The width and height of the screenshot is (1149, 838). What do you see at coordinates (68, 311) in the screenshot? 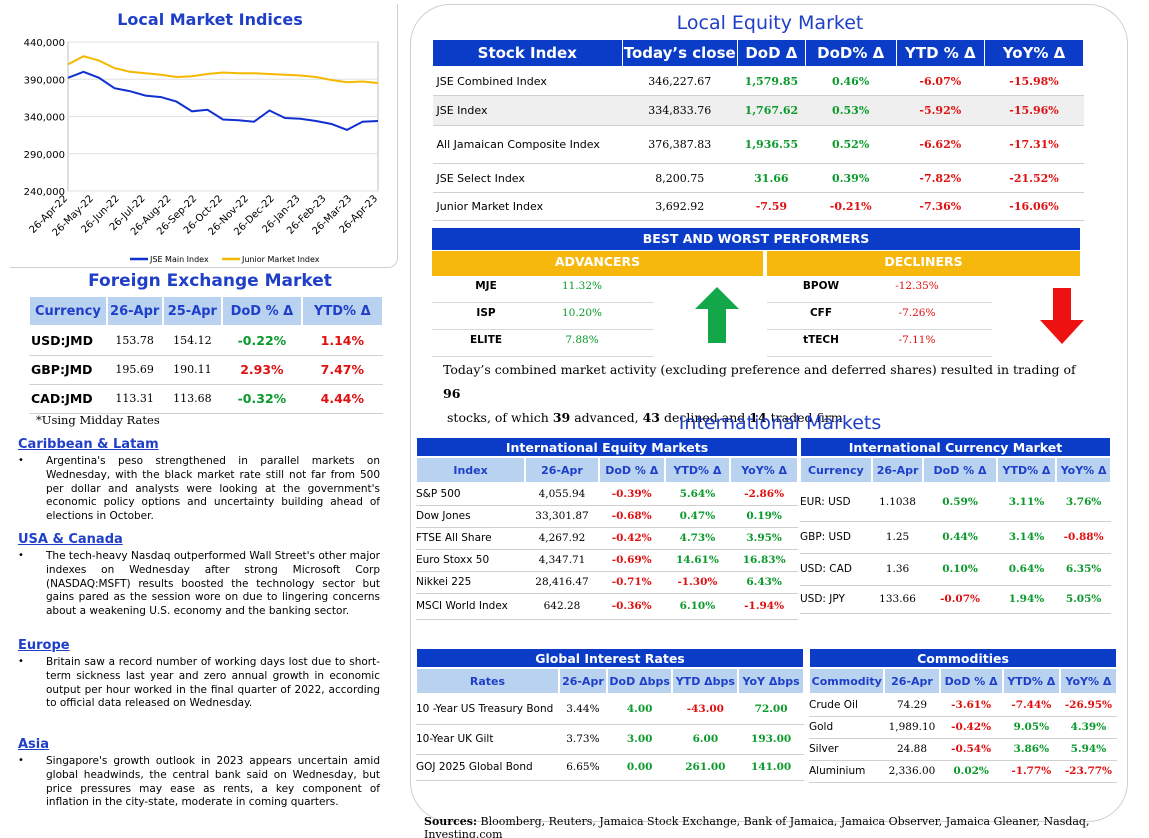
I see `fx-header-cell: Currency` at bounding box center [68, 311].